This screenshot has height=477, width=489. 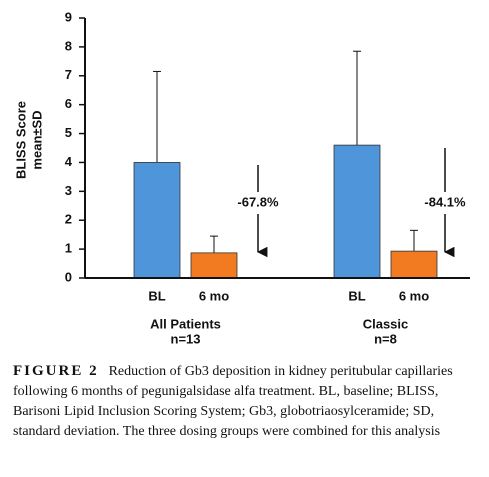 I want to click on y-tick-label: 5, so click(x=68, y=132).